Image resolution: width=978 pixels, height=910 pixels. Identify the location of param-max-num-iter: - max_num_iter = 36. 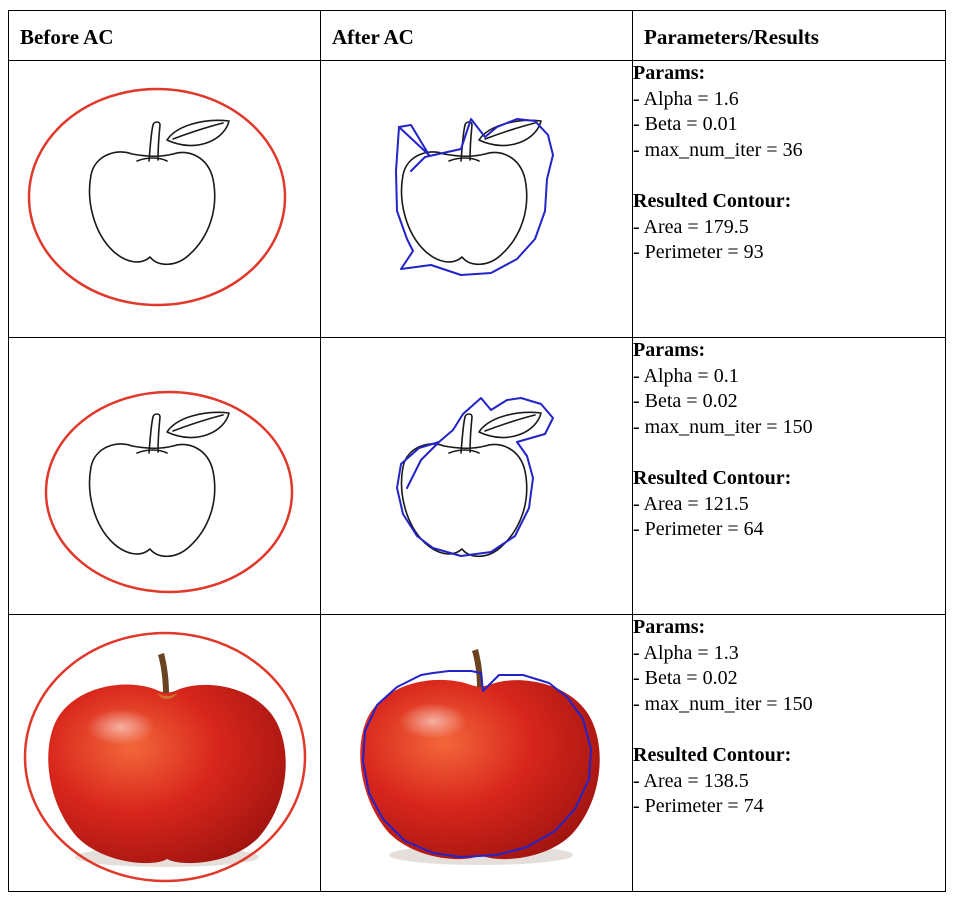
(718, 149).